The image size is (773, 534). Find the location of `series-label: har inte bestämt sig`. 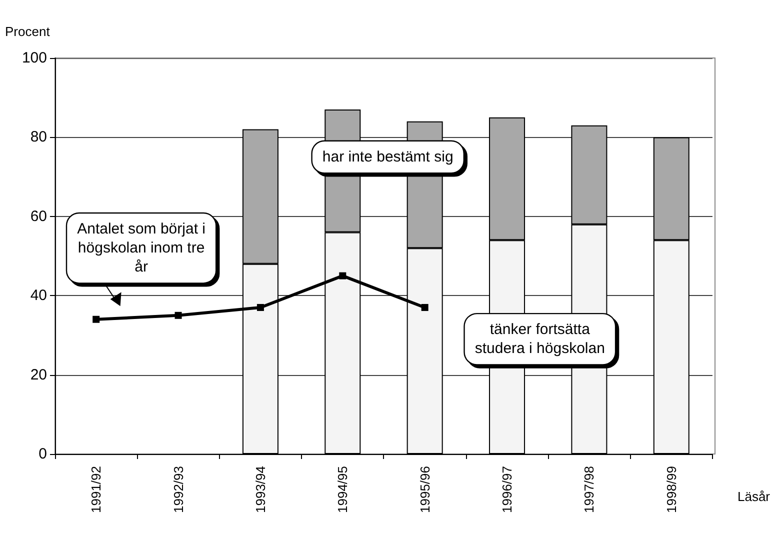

series-label: har inte bestämt sig is located at coordinates (388, 157).